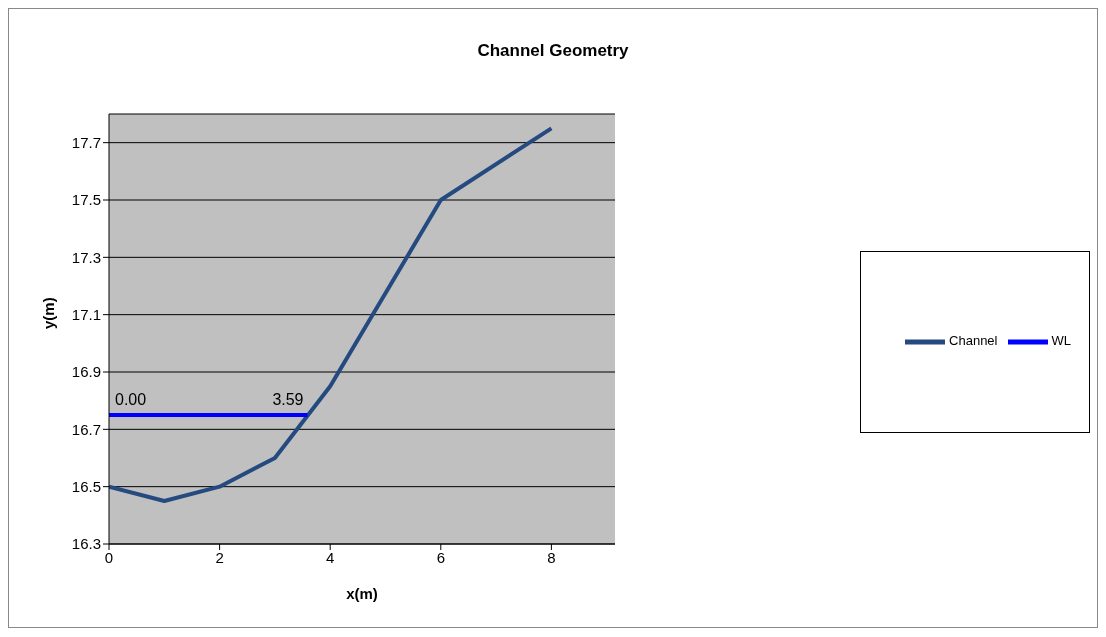 Image resolution: width=1106 pixels, height=637 pixels. I want to click on y-tick-label: 16.5, so click(86, 486).